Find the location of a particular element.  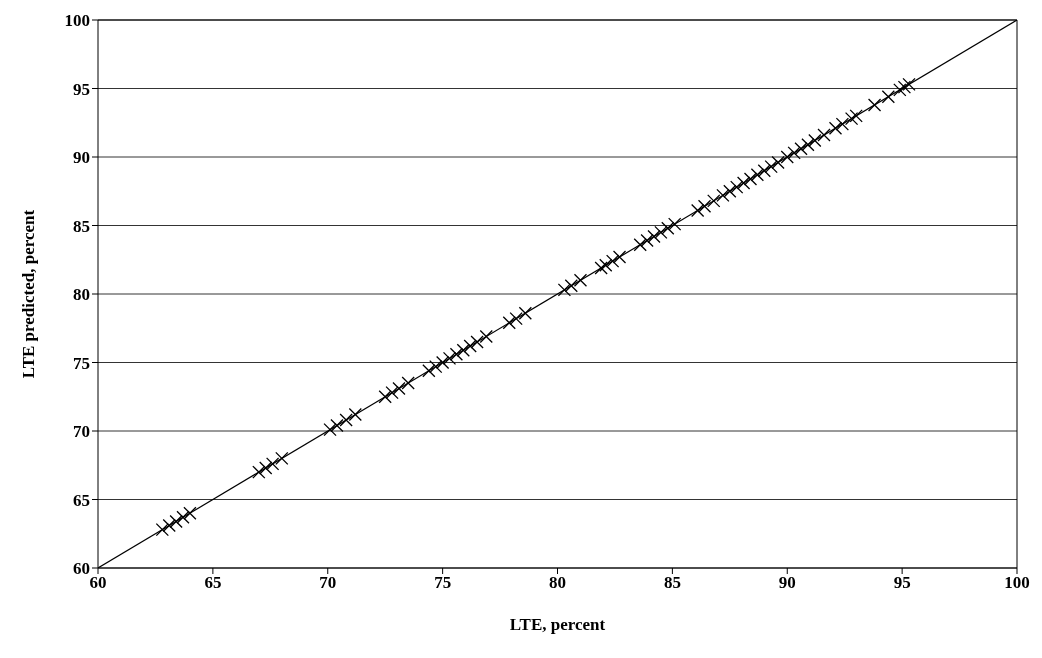

x-tick-label: 70 is located at coordinates (328, 583).